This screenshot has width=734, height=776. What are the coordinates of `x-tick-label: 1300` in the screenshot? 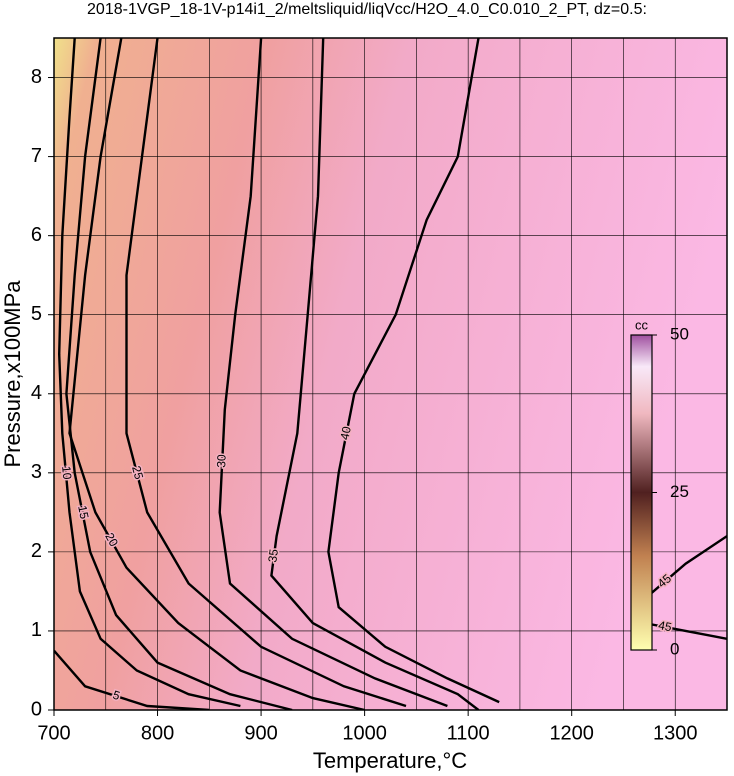 It's located at (675, 733).